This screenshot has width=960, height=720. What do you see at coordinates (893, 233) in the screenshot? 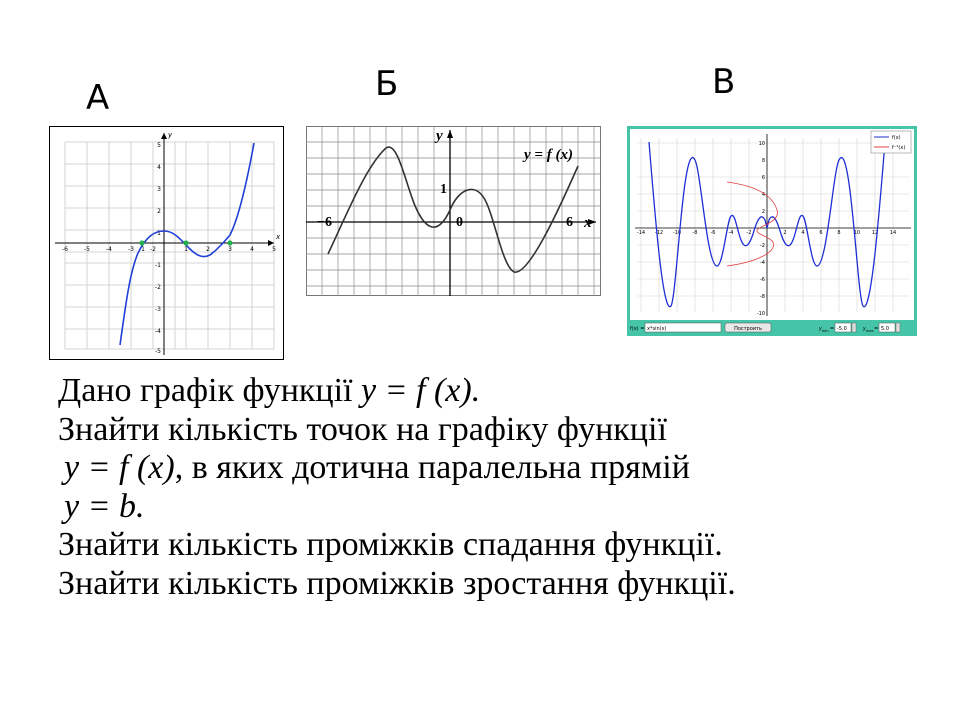
I see `x-tick: 14` at bounding box center [893, 233].